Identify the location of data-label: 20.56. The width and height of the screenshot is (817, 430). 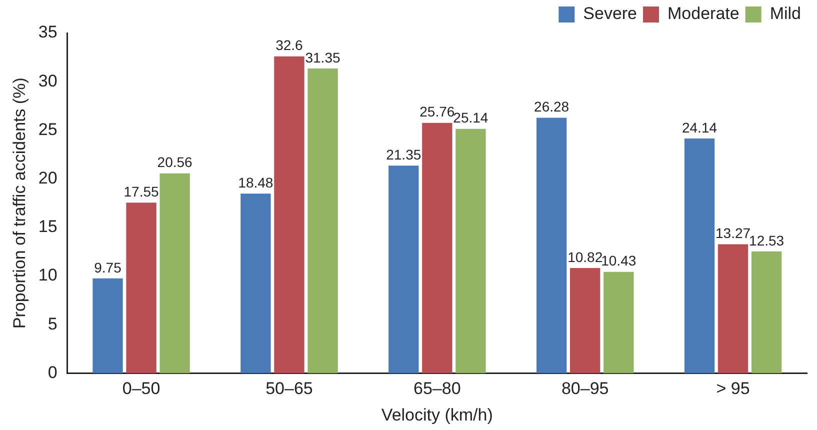
(175, 162).